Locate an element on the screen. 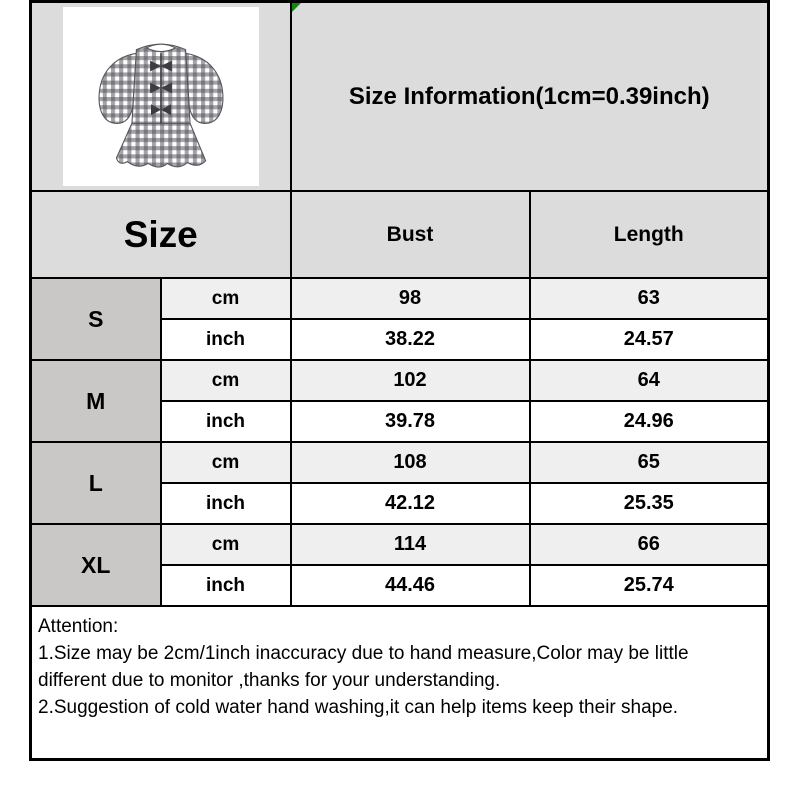 The width and height of the screenshot is (800, 800). bust-inch-xl: 44.46 is located at coordinates (410, 585).